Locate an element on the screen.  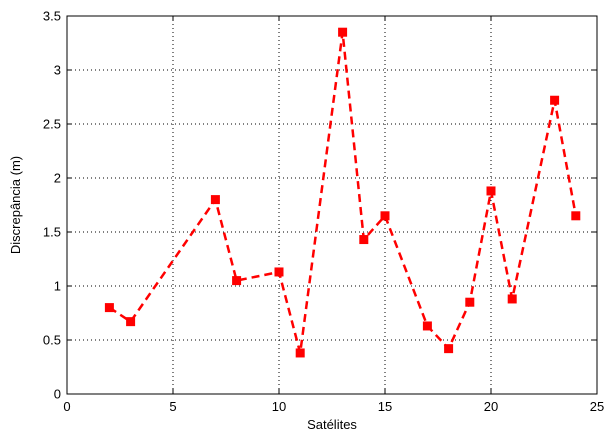
y-tick-label: 1 is located at coordinates (57, 286).